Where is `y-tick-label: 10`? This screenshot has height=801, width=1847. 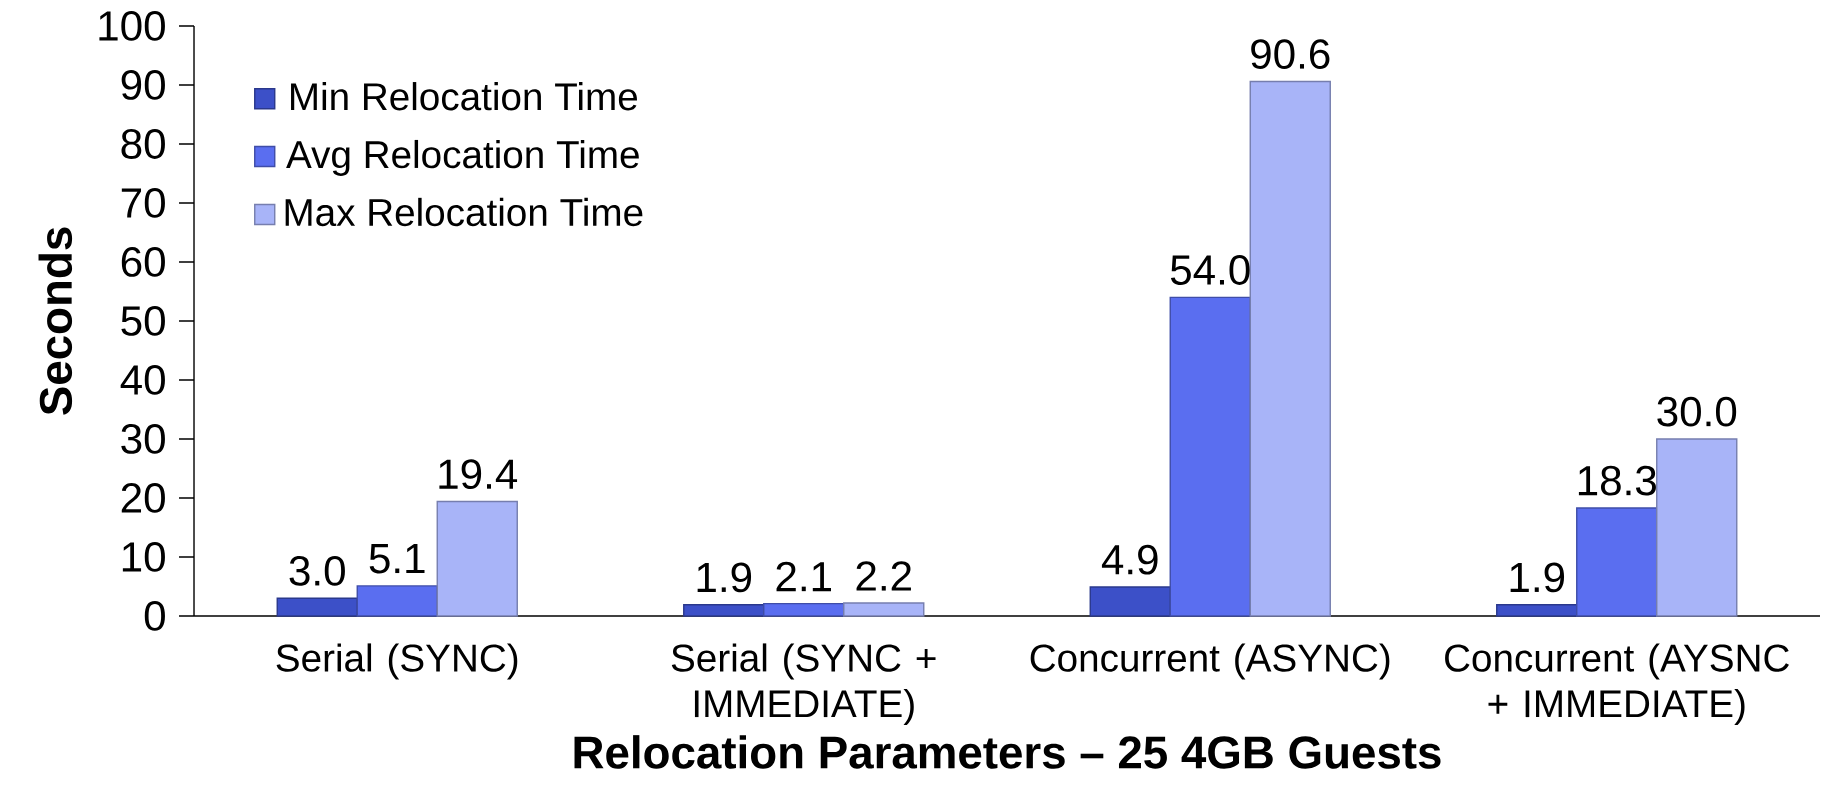
y-tick-label: 10 is located at coordinates (143, 557).